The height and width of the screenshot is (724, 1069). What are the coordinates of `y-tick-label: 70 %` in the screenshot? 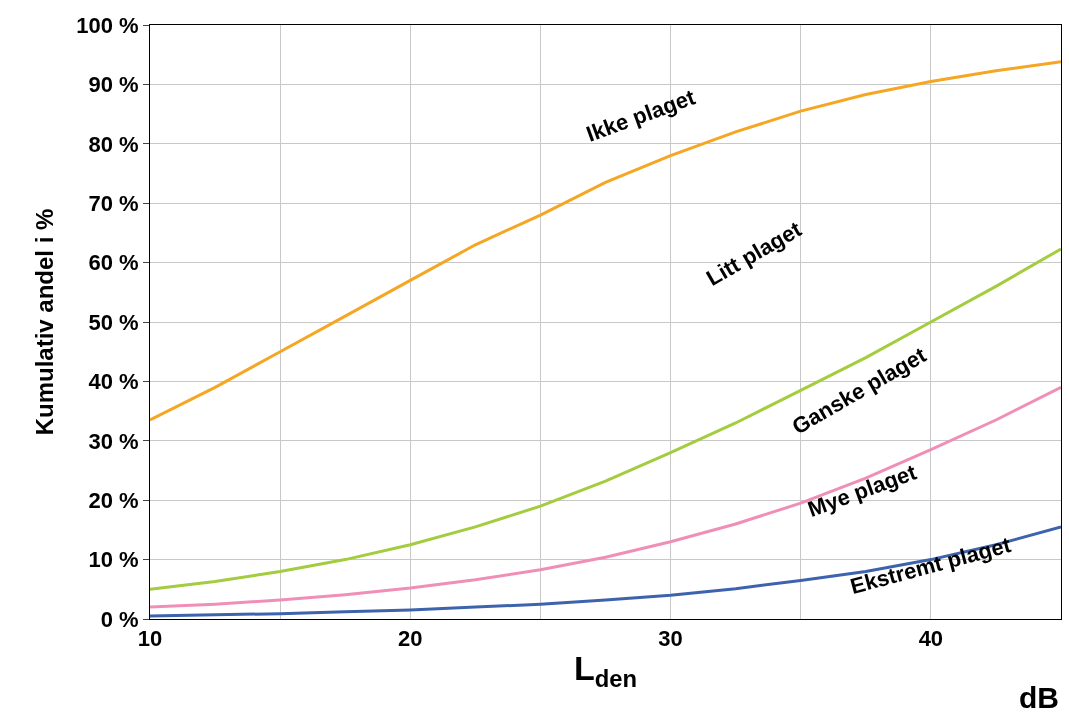 It's located at (113, 203).